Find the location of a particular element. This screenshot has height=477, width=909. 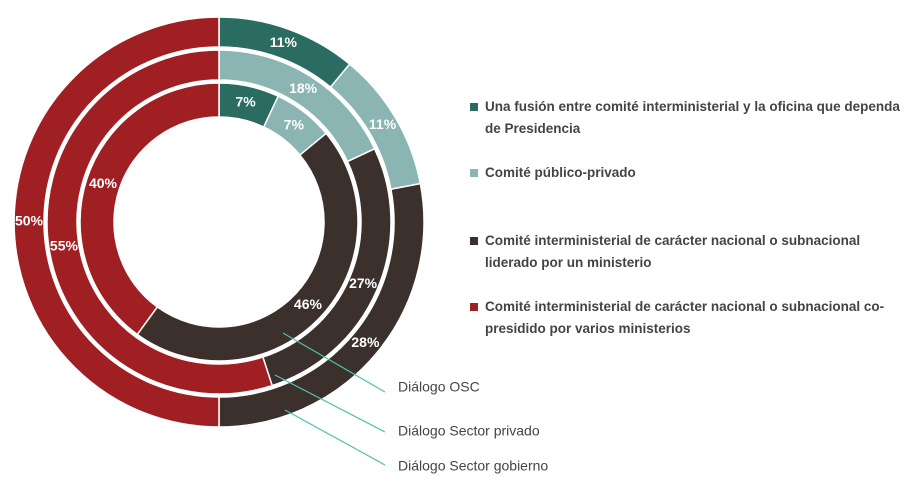

data-label: 46% is located at coordinates (308, 304).